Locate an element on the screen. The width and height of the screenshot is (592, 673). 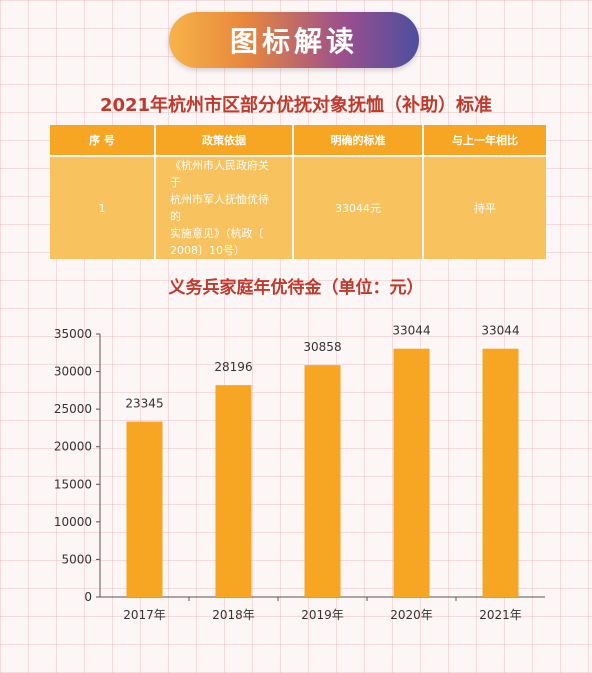
y-tick-label: 30000 is located at coordinates (73, 372).